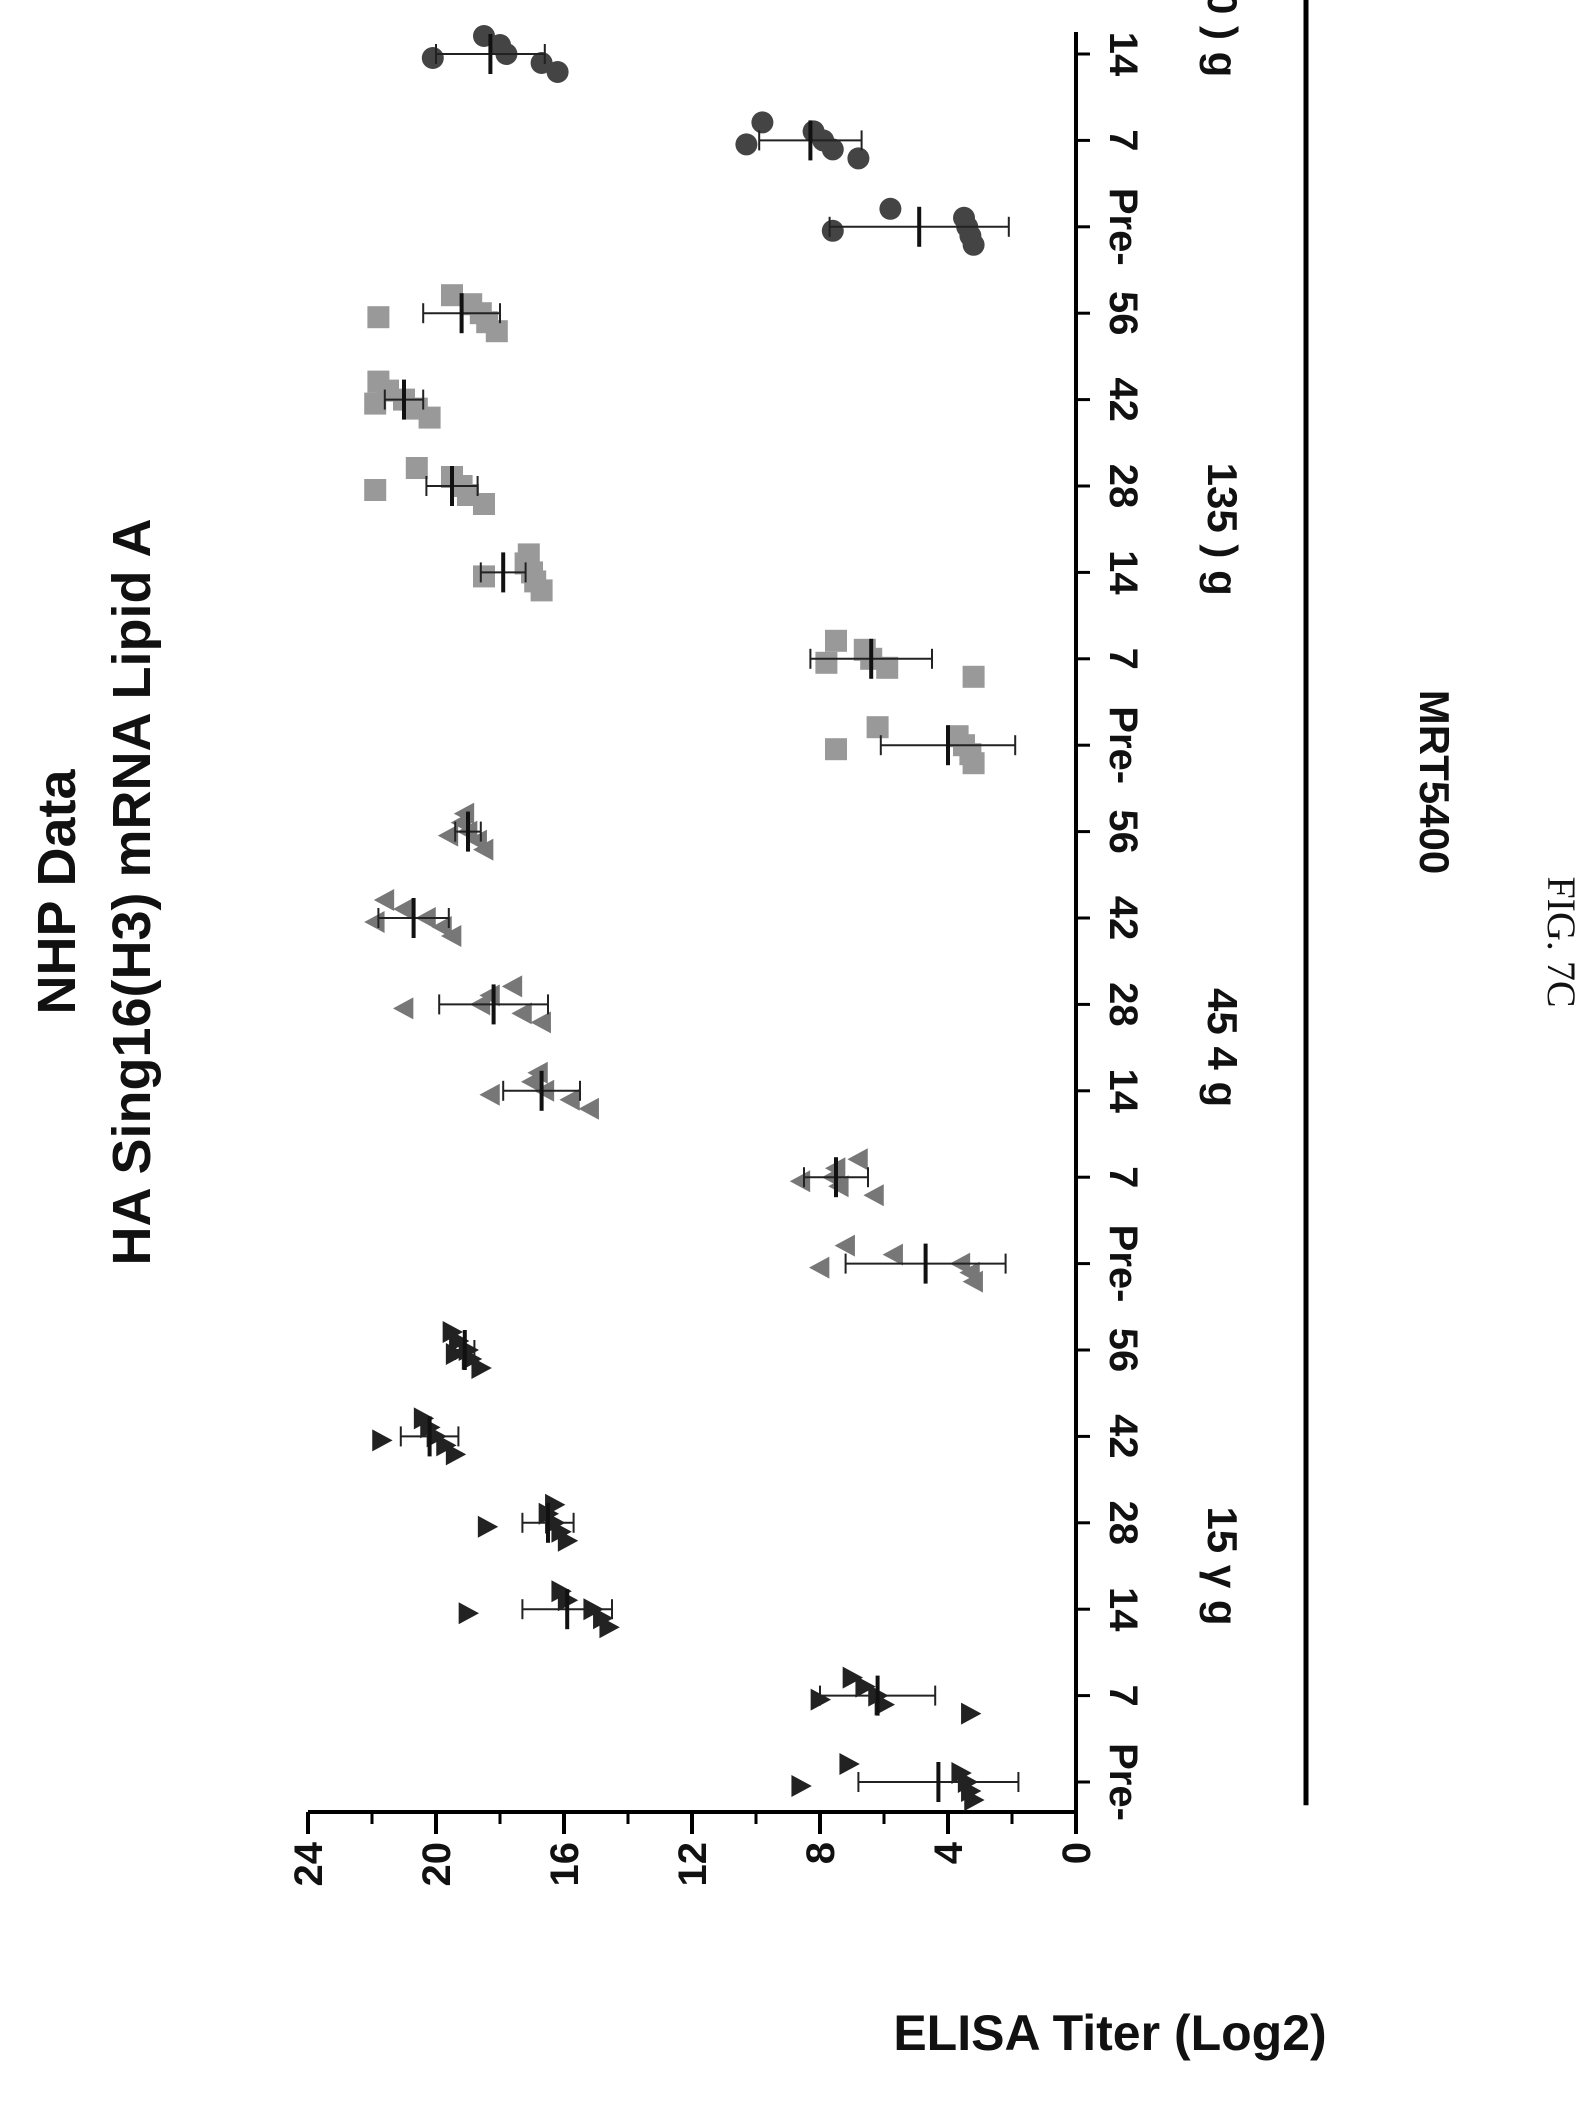 The height and width of the screenshot is (2122, 1586). I want to click on group-label: 250 ) g, so click(1222, 38).